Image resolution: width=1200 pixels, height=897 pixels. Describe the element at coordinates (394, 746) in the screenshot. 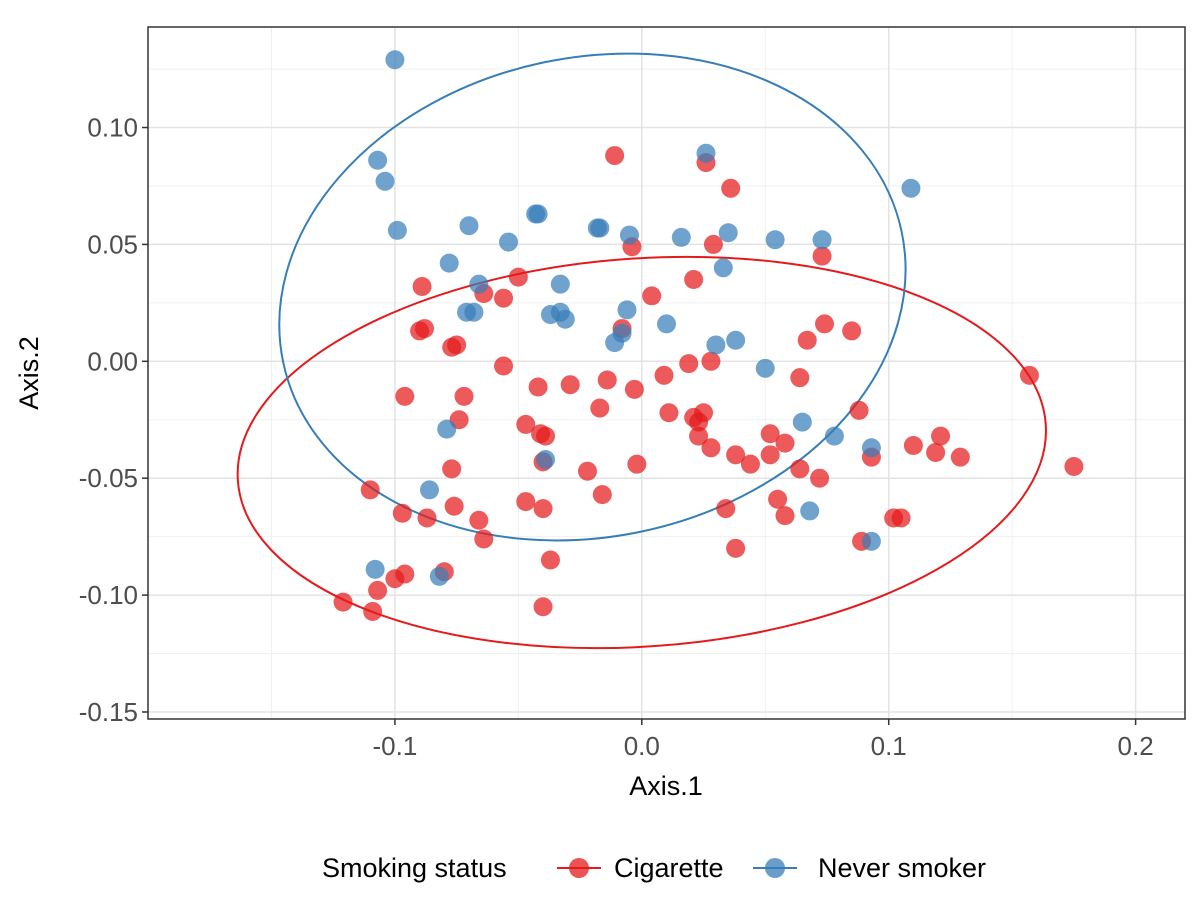

I see `x-tick-label: -0.1` at that location.